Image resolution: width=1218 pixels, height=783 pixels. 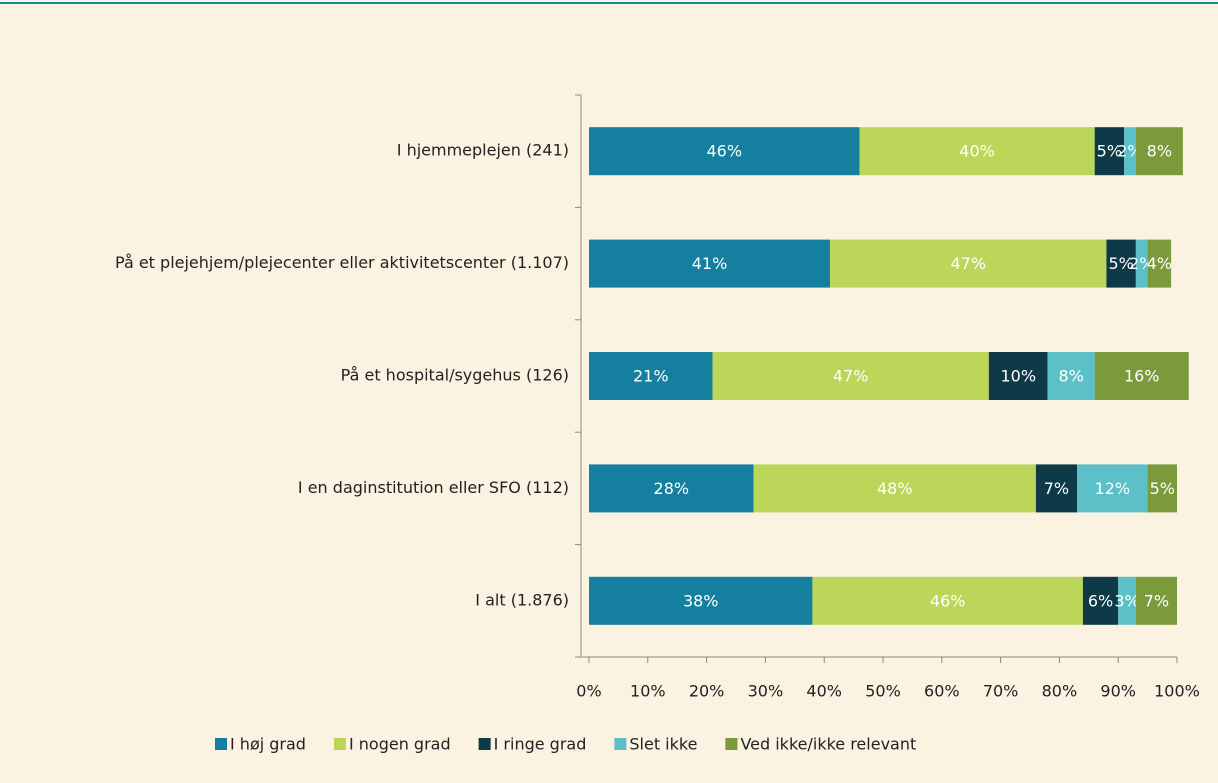 I want to click on y-tick-label: På et hospital/sygehus (126), so click(x=455, y=375).